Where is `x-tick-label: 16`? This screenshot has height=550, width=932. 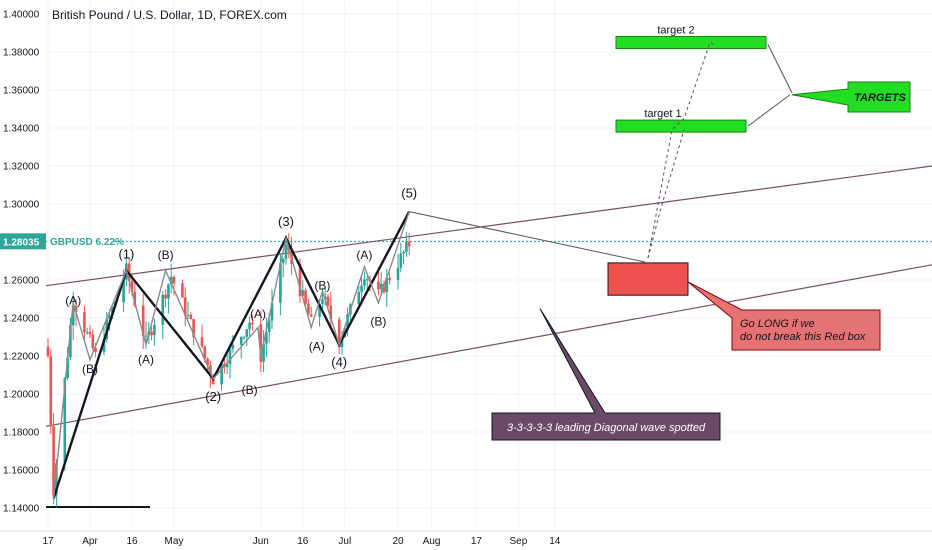
x-tick-label: 16 is located at coordinates (303, 541).